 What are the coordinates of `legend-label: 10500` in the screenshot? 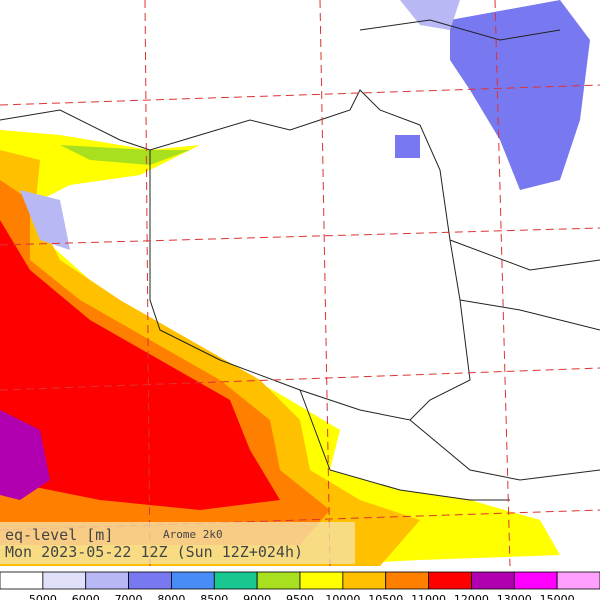 It's located at (385, 596).